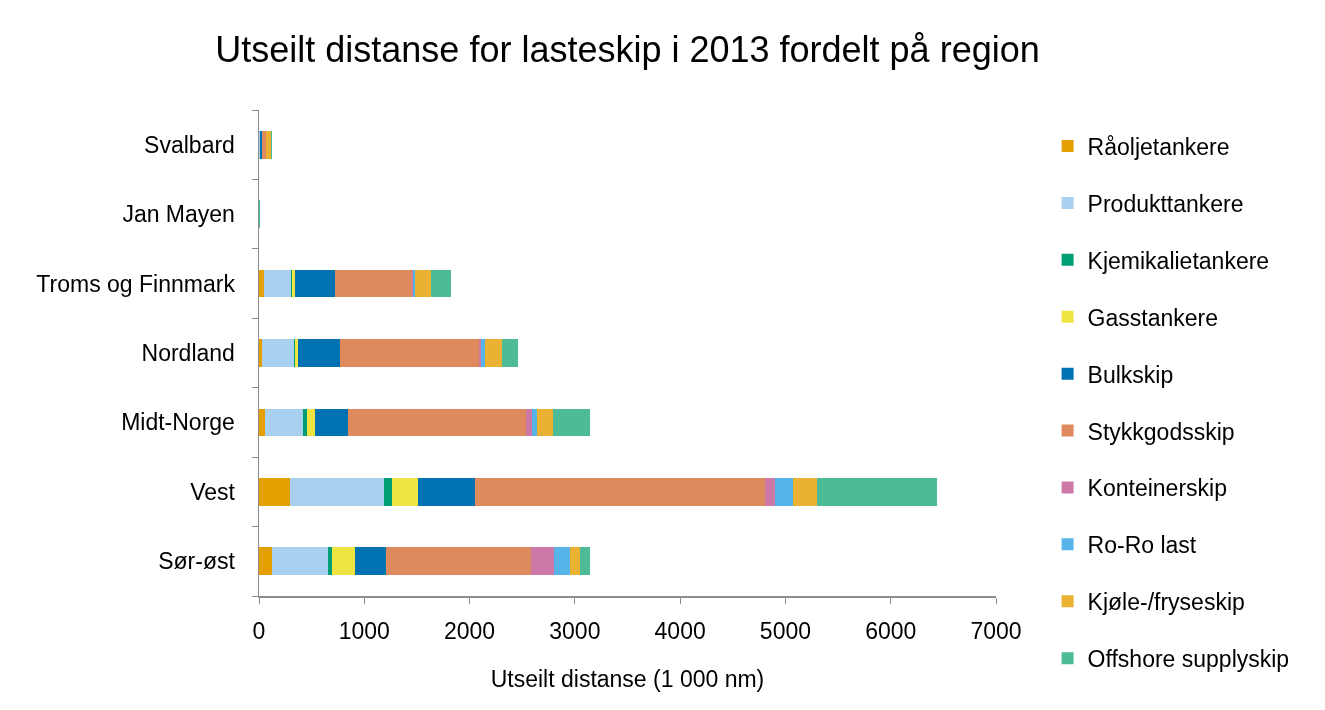 This screenshot has width=1325, height=710. What do you see at coordinates (996, 631) in the screenshot?
I see `x-tick-label: 7000` at bounding box center [996, 631].